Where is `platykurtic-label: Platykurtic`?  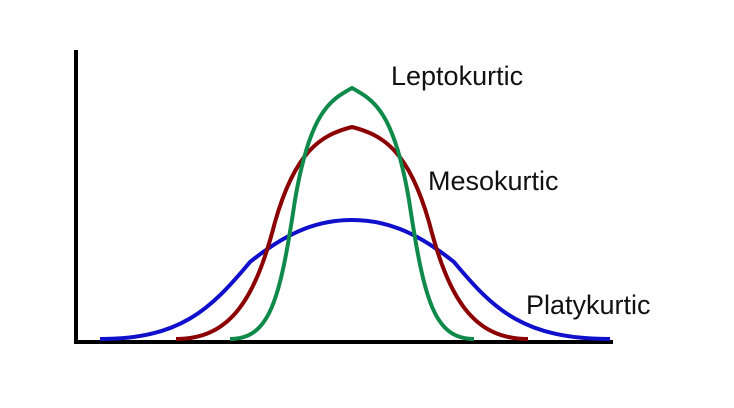
platykurtic-label: Platykurtic is located at coordinates (588, 305).